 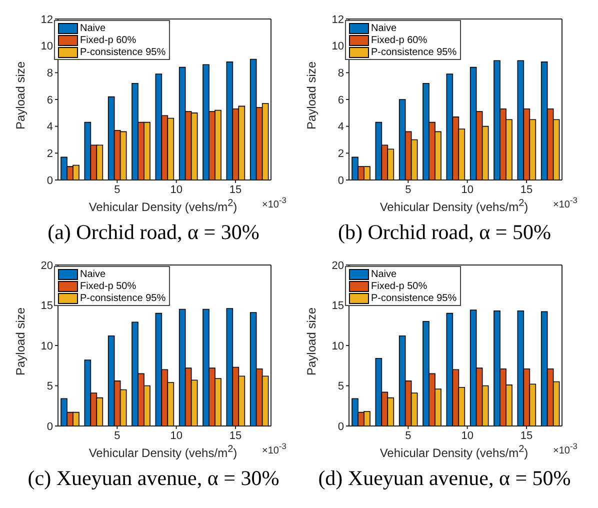 What do you see at coordinates (153, 478) in the screenshot?
I see `text: (c) Xueyuan avenue, α = 30%` at bounding box center [153, 478].